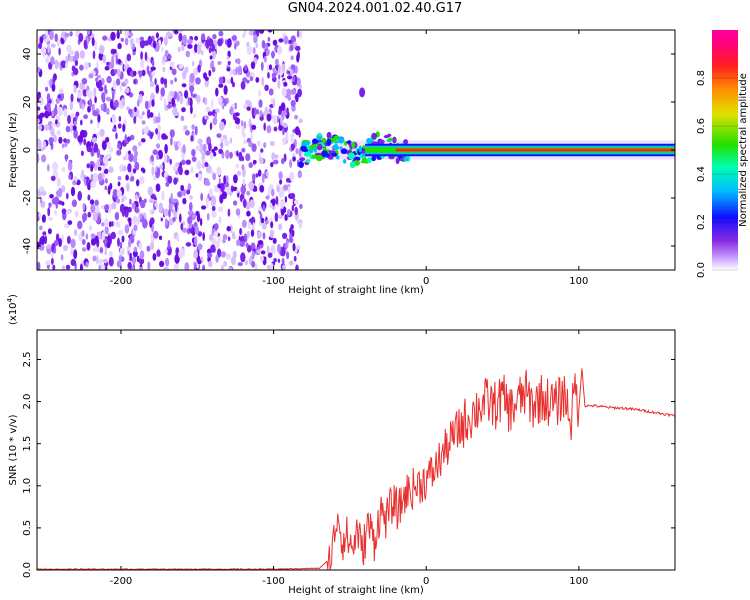 The image size is (750, 600). Describe the element at coordinates (121, 581) in the screenshot. I see `x-tick-label: -200` at that location.